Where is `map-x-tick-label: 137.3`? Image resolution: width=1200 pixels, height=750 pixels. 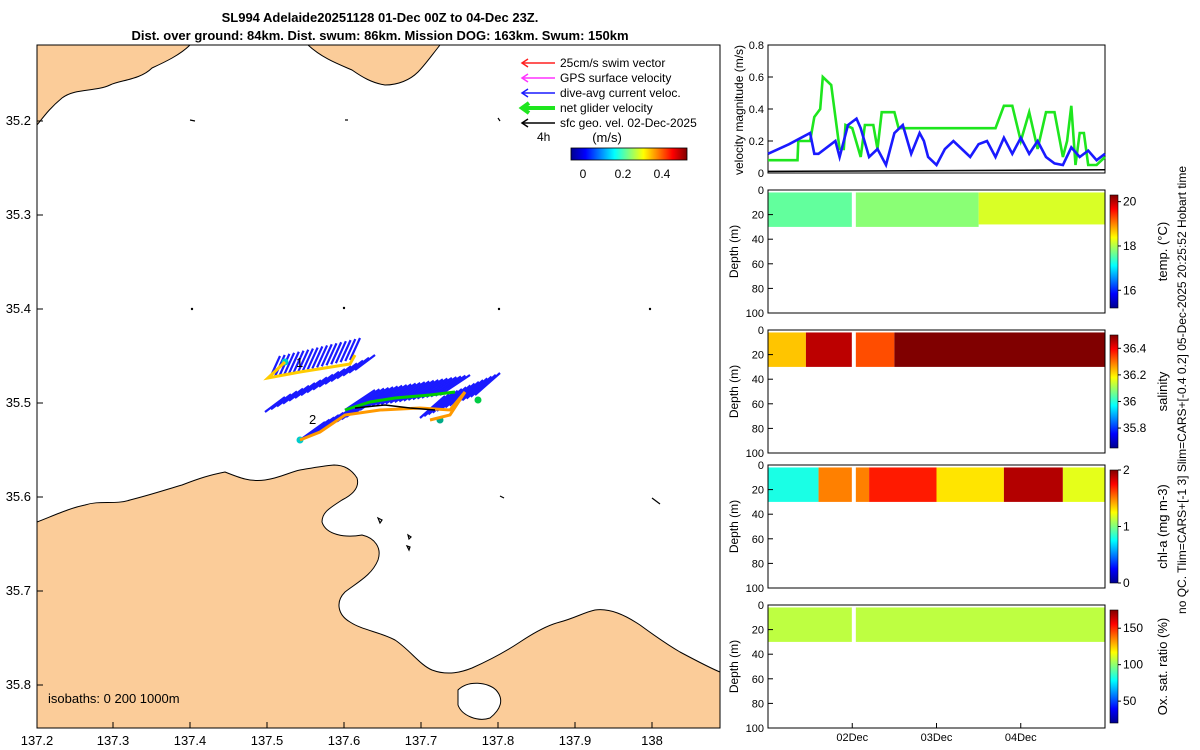 map-x-tick-label: 137.3 is located at coordinates (113, 740).